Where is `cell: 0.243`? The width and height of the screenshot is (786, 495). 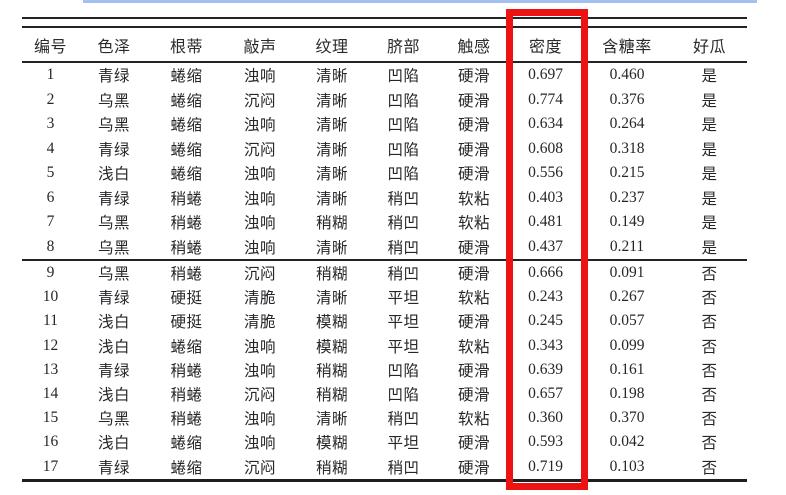 cell: 0.243 is located at coordinates (545, 297).